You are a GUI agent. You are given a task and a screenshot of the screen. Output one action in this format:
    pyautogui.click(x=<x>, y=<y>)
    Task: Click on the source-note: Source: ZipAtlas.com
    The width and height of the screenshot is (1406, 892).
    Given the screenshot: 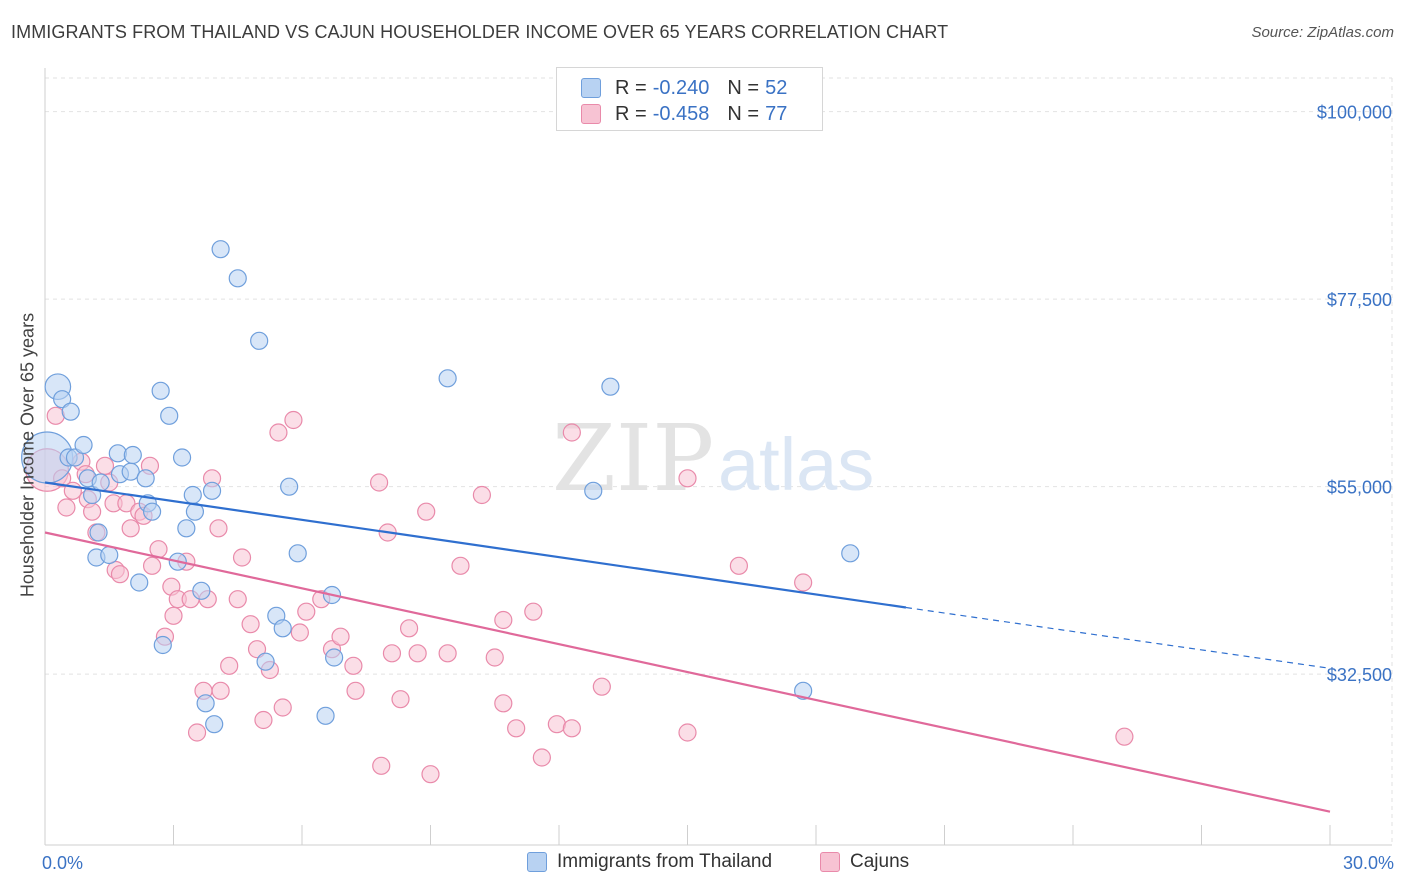 What is the action you would take?
    pyautogui.click(x=1322, y=32)
    